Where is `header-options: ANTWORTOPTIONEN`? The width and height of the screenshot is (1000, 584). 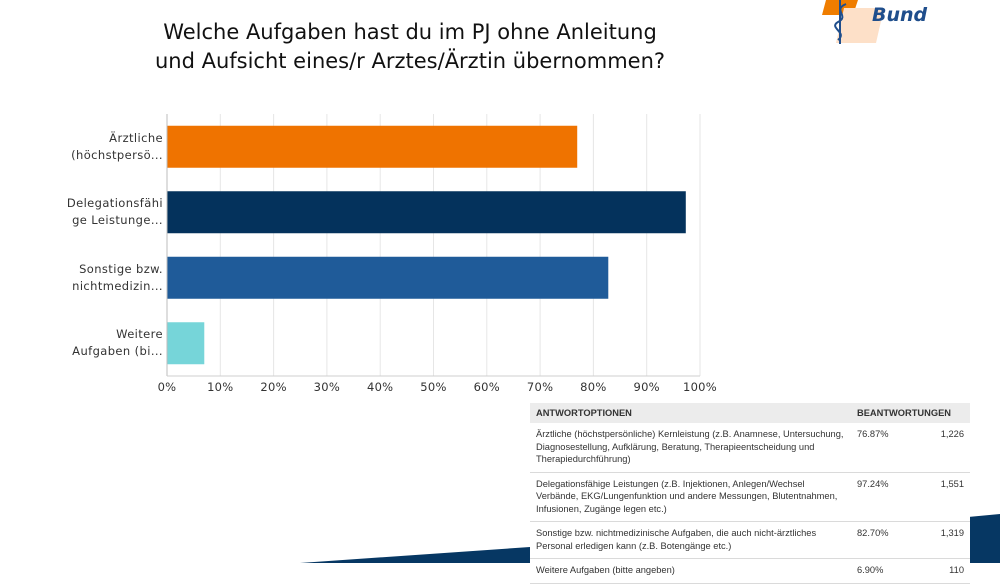
header-options: ANTWORTOPTIONEN is located at coordinates (690, 413).